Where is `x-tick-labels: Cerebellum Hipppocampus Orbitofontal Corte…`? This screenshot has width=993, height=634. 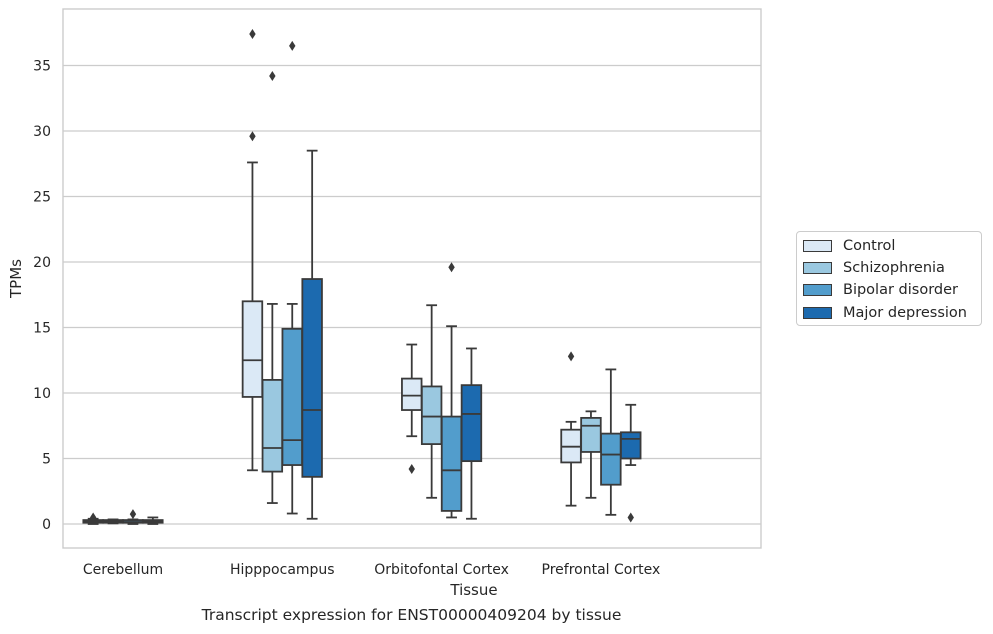 x-tick-labels: Cerebellum Hipppocampus Orbitofontal Corte… is located at coordinates (371, 570).